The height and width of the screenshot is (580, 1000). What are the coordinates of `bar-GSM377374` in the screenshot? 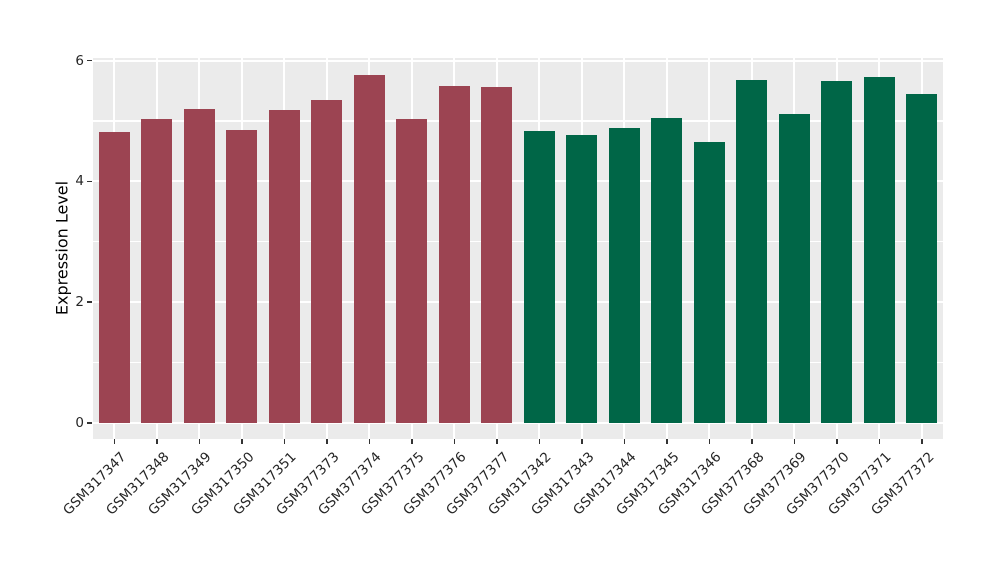 It's located at (369, 249).